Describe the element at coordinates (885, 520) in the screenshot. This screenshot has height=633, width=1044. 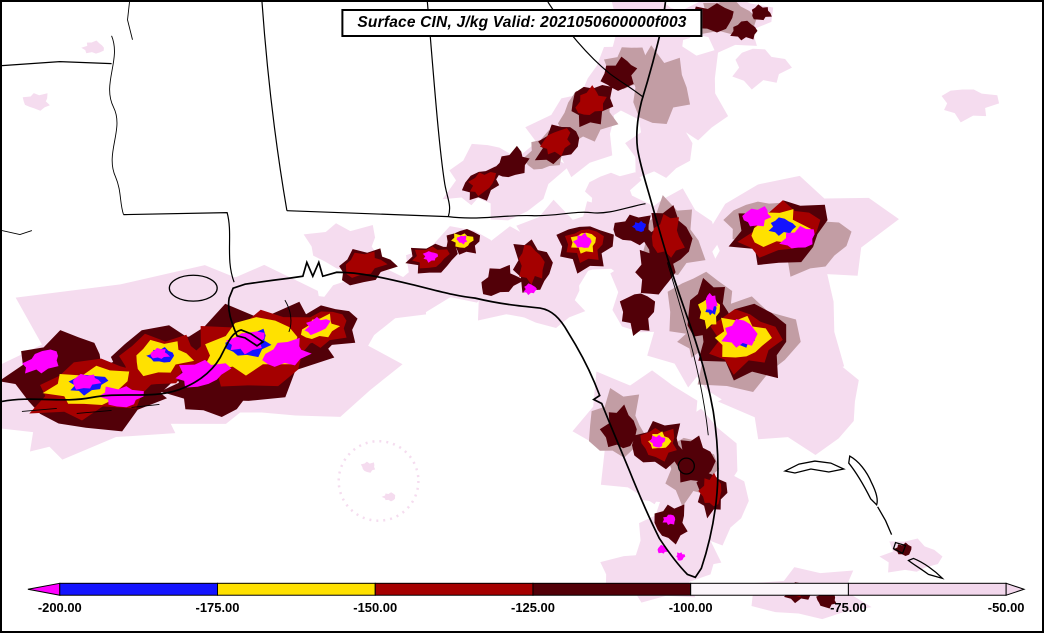
I see `bahama-cays-line` at that location.